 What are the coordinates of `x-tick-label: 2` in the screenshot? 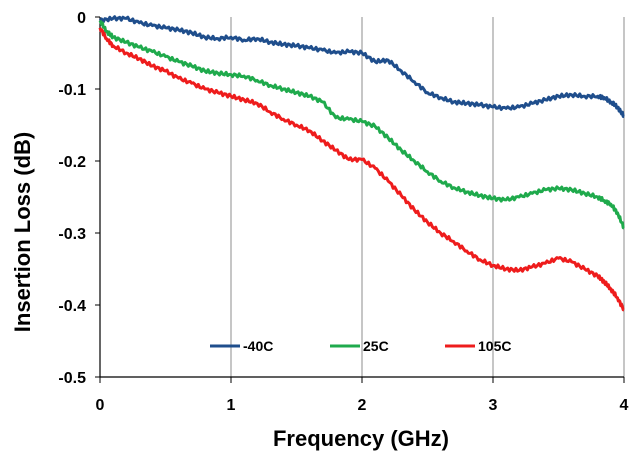 It's located at (362, 405).